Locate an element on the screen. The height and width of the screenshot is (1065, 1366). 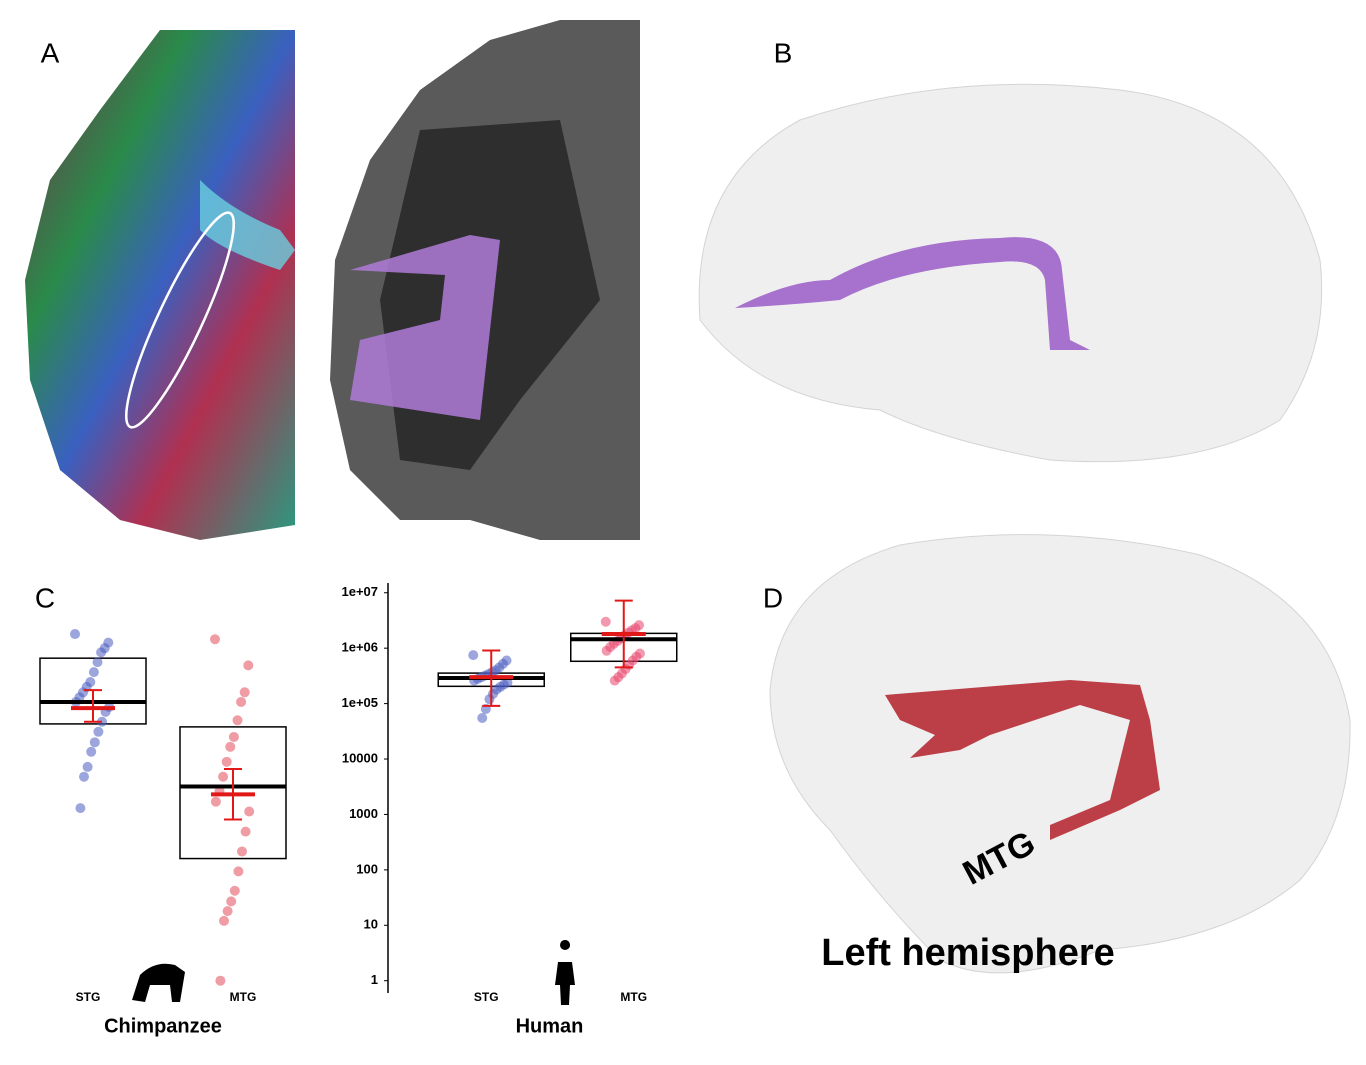
white-matter is located at coordinates (247, 225).